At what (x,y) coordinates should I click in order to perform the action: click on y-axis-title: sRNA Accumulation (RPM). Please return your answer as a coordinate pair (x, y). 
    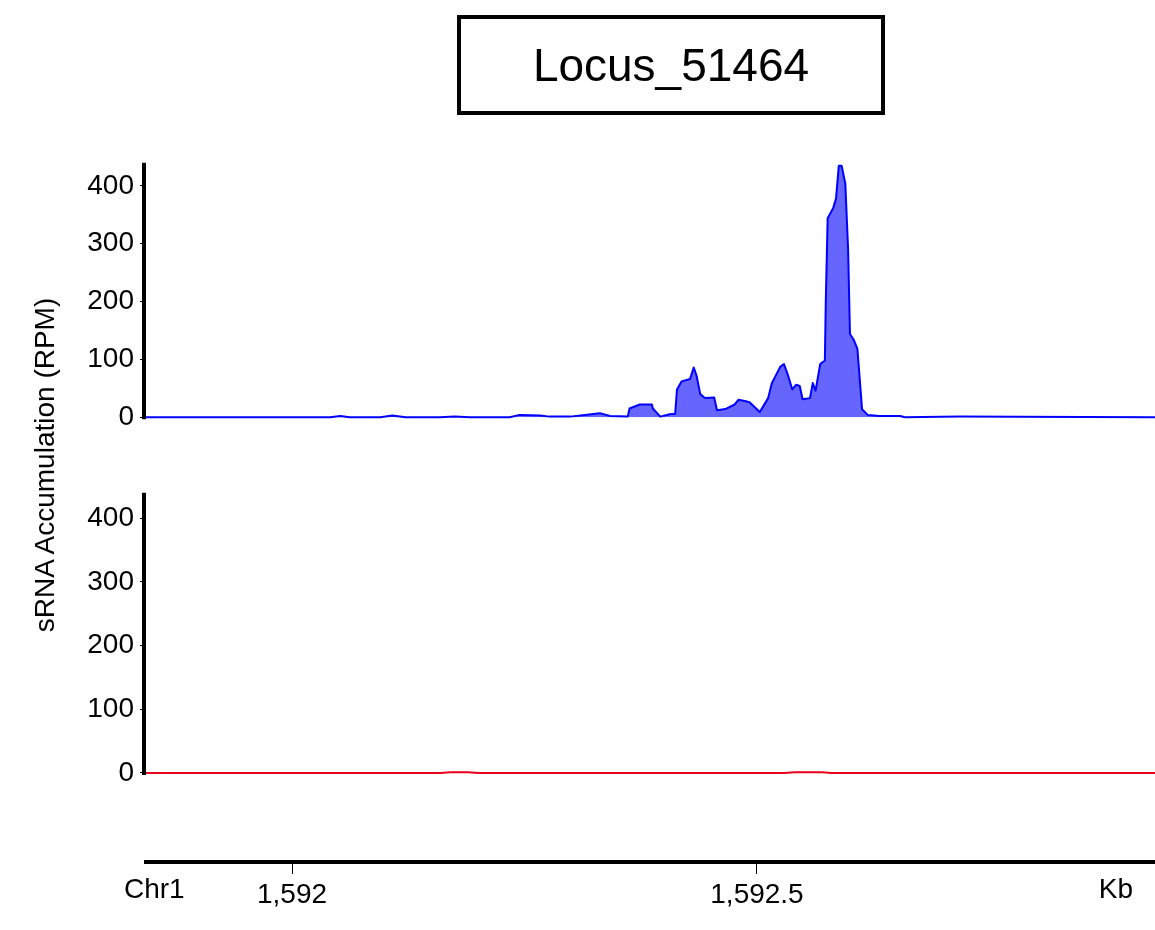
    Looking at the image, I should click on (45, 465).